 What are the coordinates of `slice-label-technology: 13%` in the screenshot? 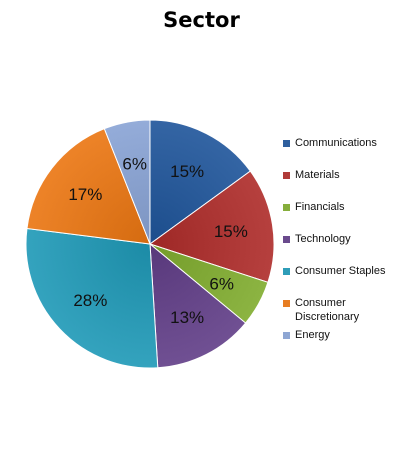 It's located at (187, 317).